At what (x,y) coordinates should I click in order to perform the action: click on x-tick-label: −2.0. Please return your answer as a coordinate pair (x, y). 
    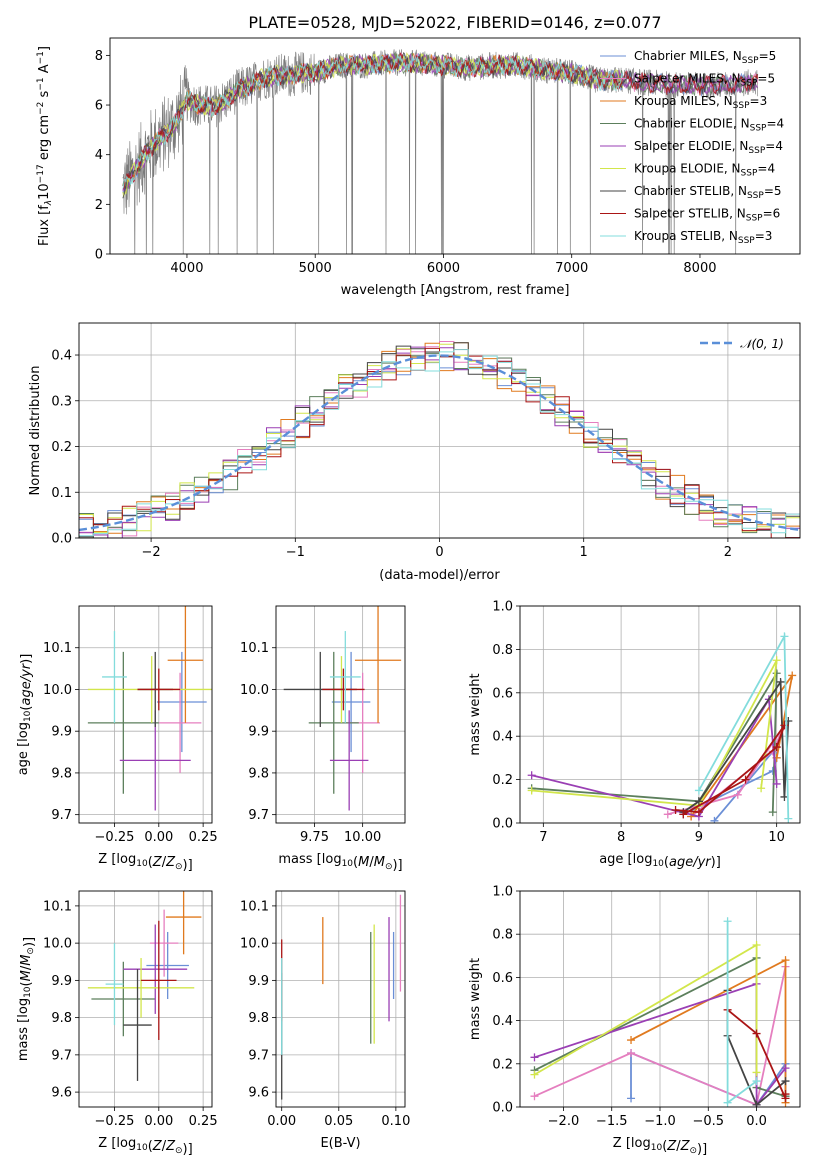
    Looking at the image, I should click on (564, 1121).